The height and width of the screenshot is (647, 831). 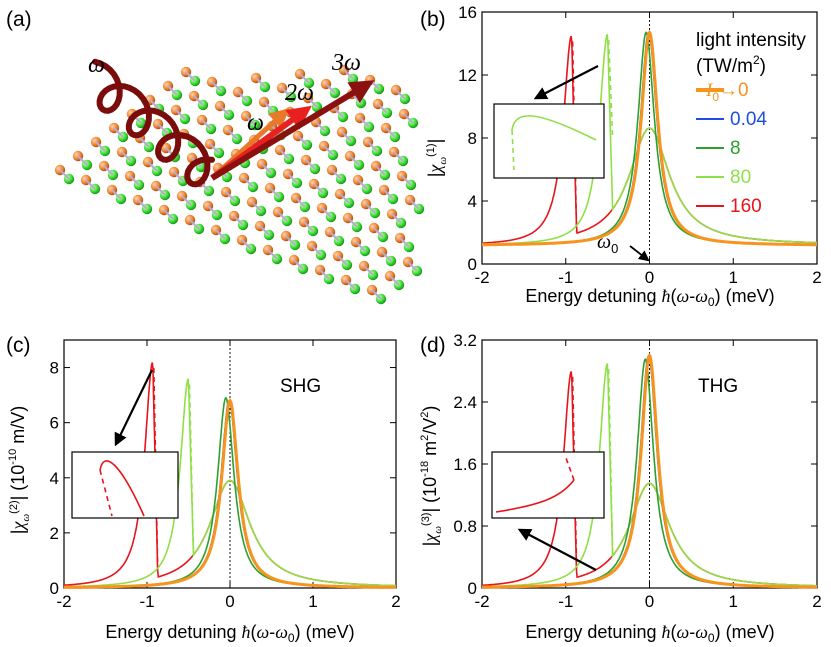 I want to click on arrow-3omega, so click(x=292, y=130).